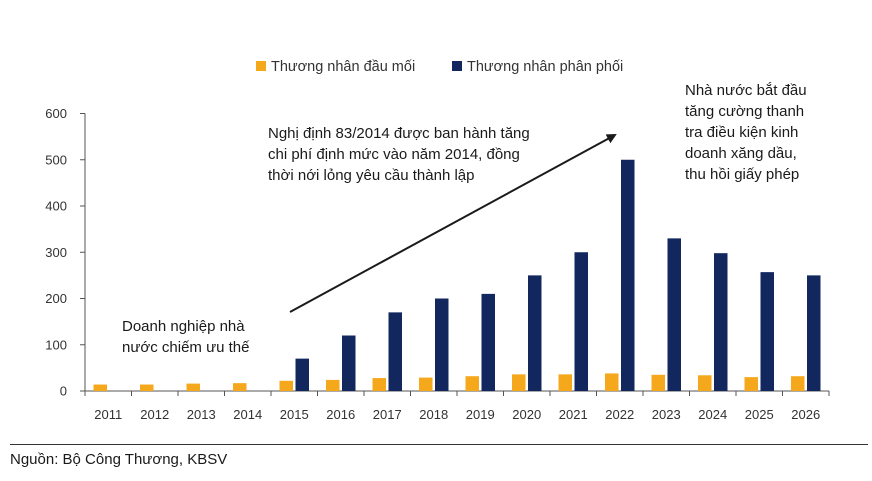 The width and height of the screenshot is (872, 481). I want to click on annotation-tighten-line: Nhà nước bắt đầu, so click(746, 90).